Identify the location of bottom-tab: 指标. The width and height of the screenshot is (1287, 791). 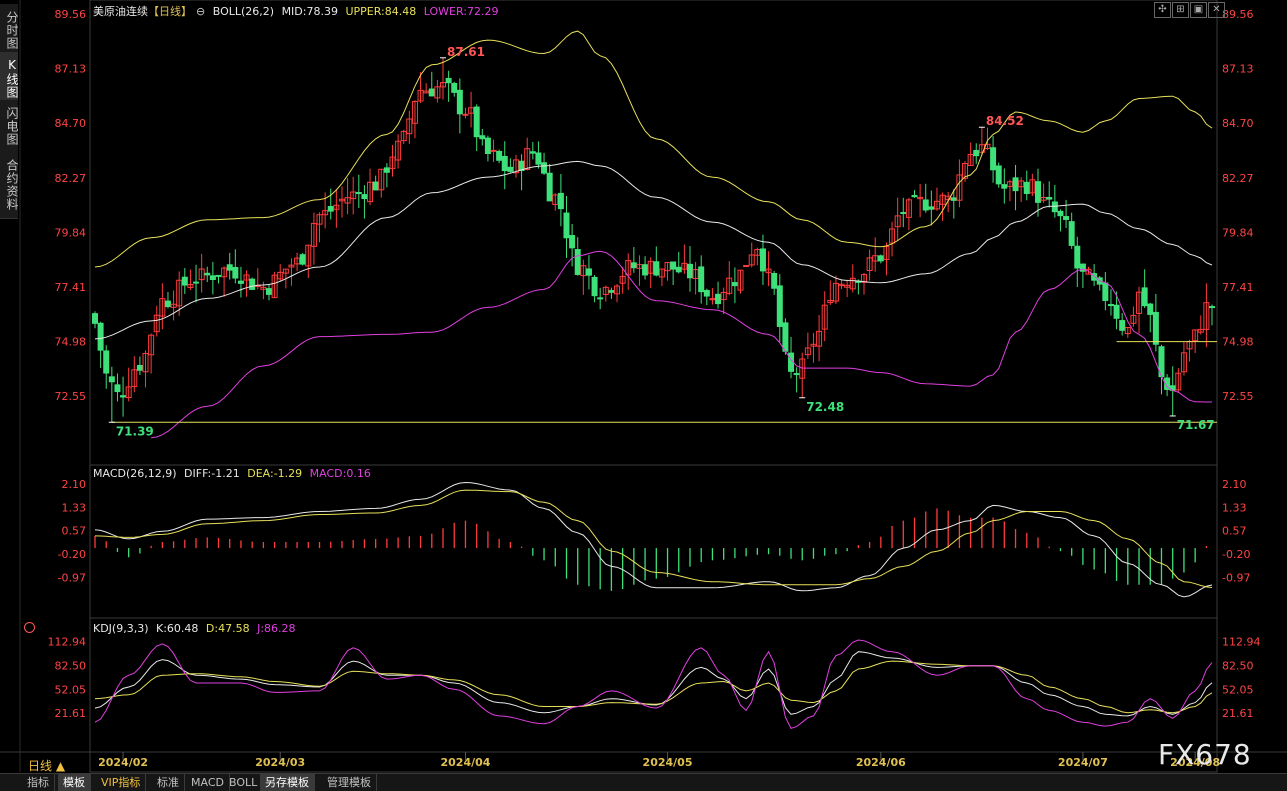
(38, 782).